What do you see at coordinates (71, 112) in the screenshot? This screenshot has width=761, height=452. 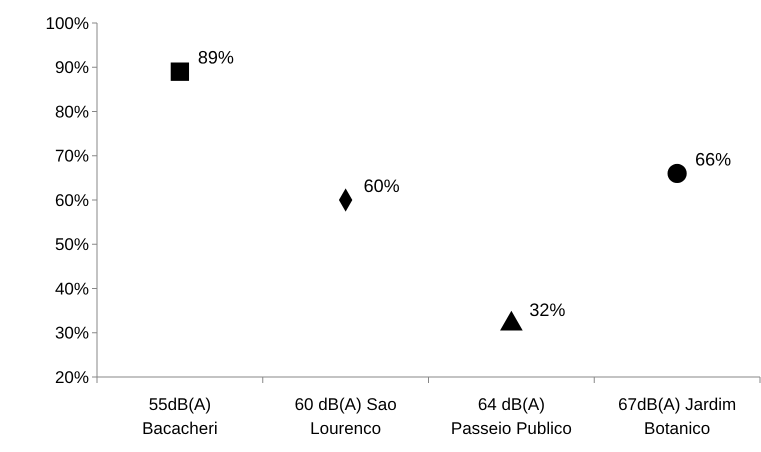 I see `y-tick-label: 80%` at bounding box center [71, 112].